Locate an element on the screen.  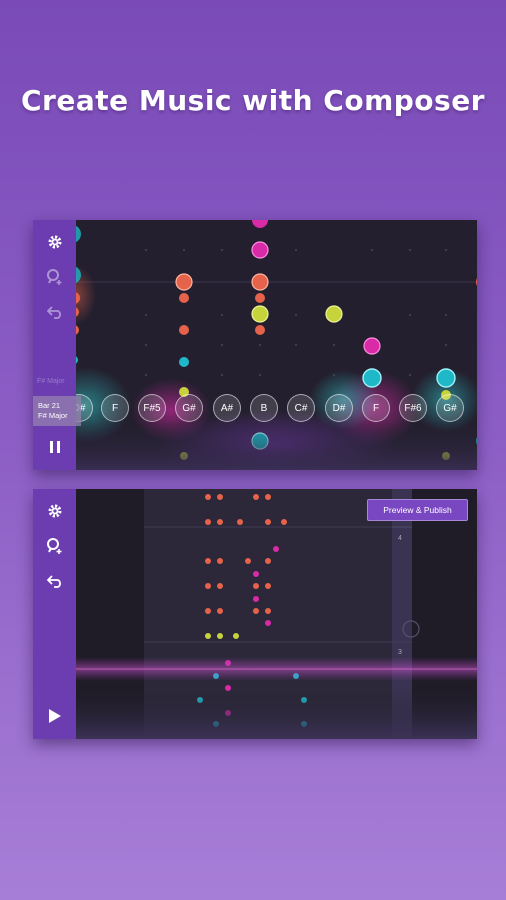
bar-number: Bar 21 is located at coordinates (49, 405).